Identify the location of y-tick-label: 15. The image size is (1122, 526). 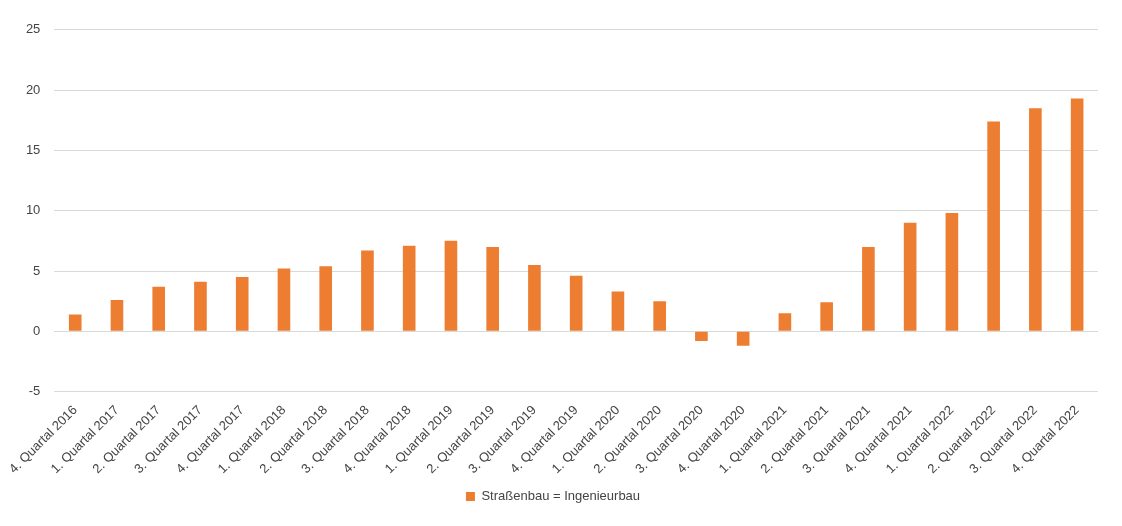
(33, 149).